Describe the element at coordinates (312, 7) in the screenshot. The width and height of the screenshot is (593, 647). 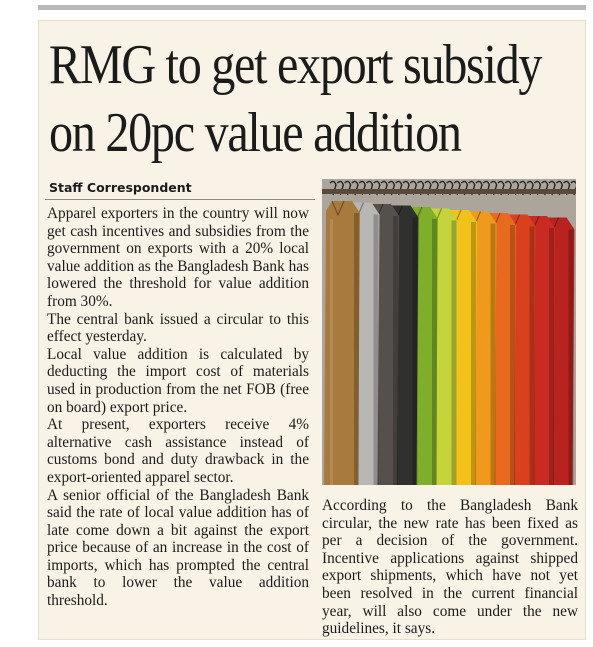
I see `top-border-rule` at that location.